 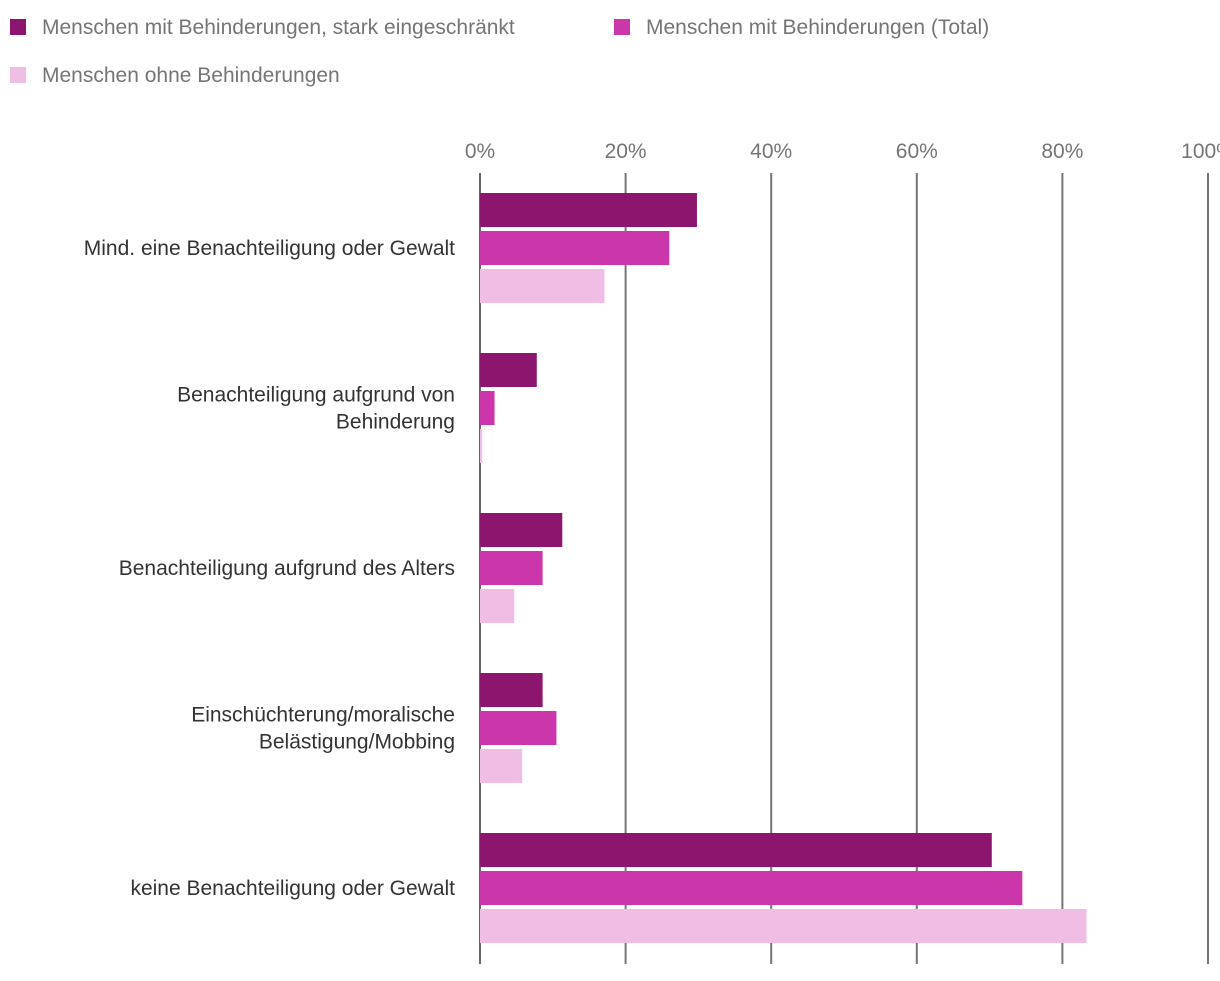 I want to click on category-label: Behinderung, so click(x=395, y=422).